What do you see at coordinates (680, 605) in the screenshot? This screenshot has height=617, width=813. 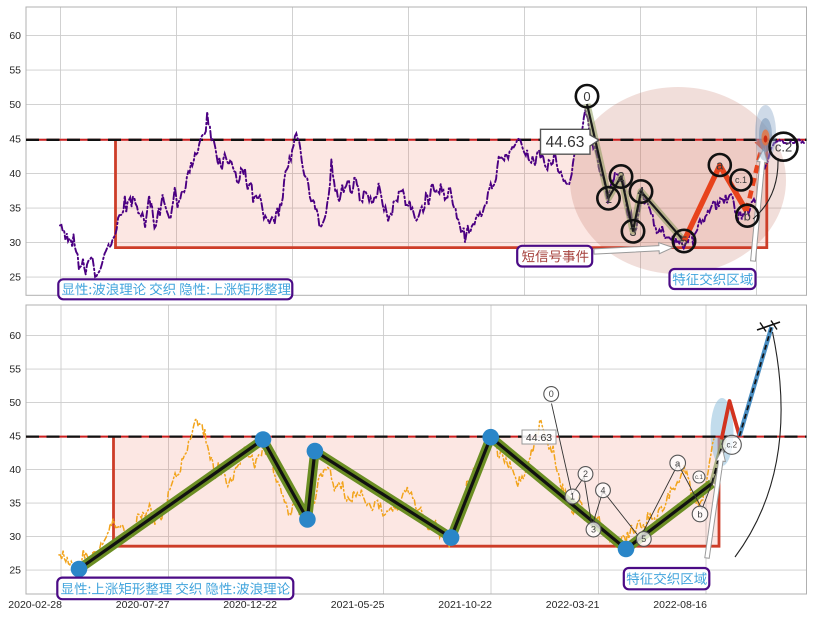 I see `svg-text: 2022-08-16` at bounding box center [680, 605].